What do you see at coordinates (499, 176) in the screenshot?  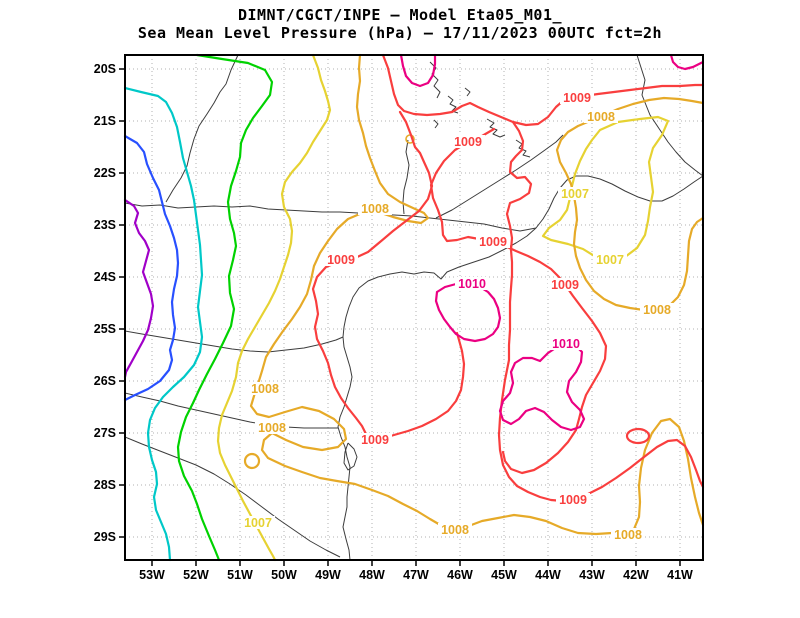 I see `border-minas-saopaulo` at bounding box center [499, 176].